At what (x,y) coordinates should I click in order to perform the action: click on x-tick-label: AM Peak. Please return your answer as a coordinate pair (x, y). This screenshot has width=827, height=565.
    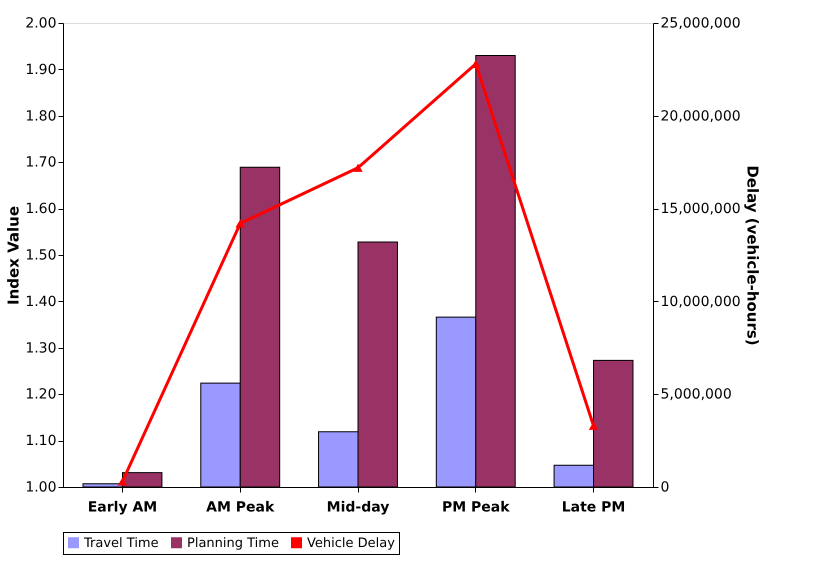
    Looking at the image, I should click on (240, 508).